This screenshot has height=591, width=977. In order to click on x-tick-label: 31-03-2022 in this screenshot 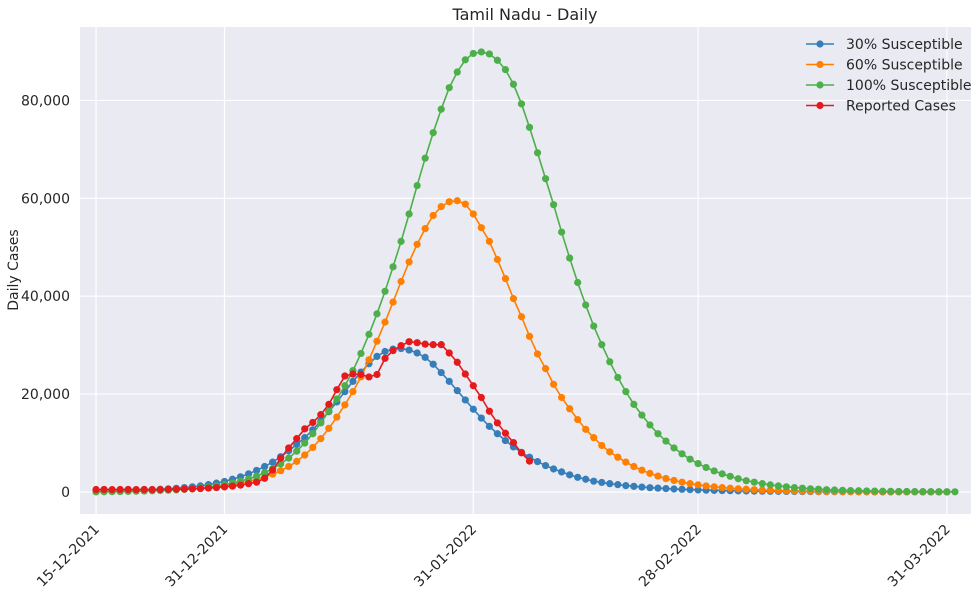, I will do `click(919, 556)`.